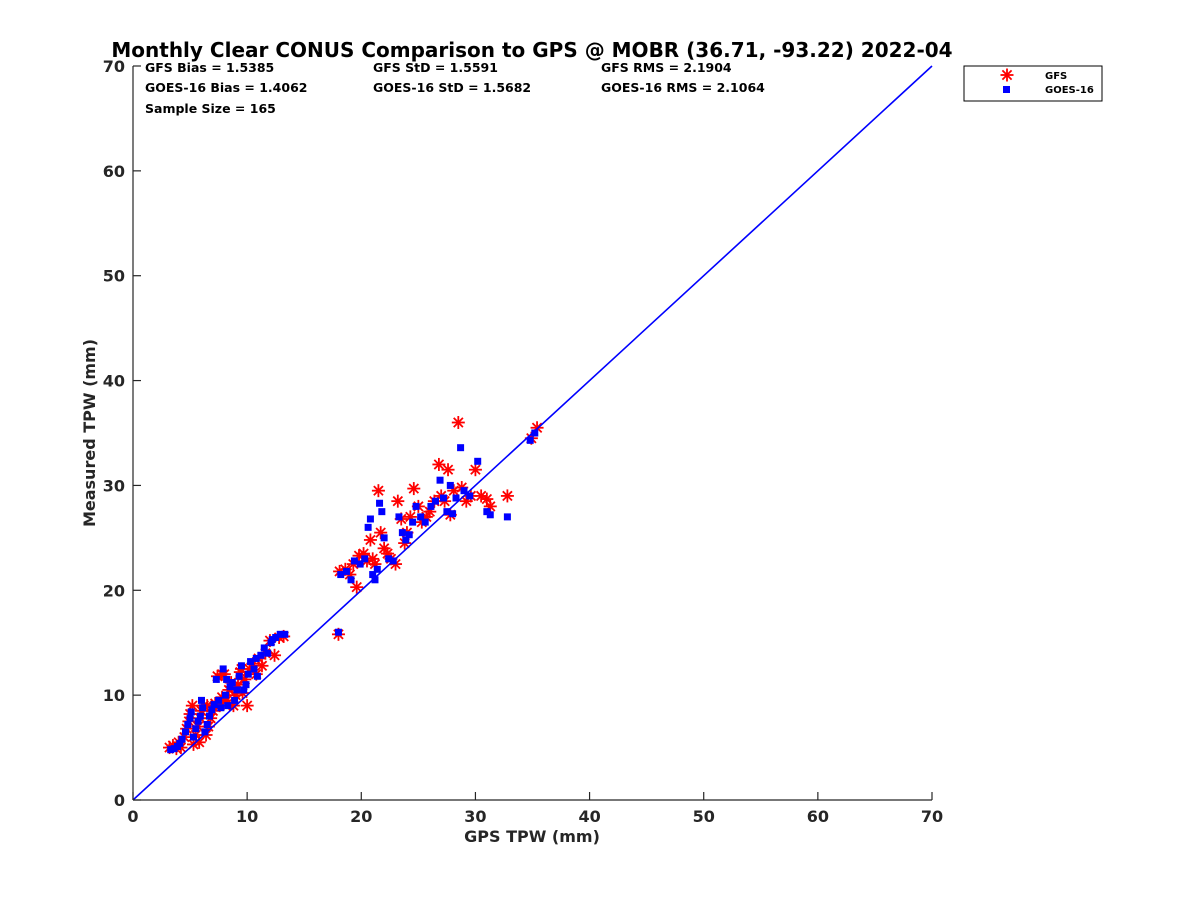  Describe the element at coordinates (1056, 76) in the screenshot. I see `legend-gfs-label: GFS` at that location.